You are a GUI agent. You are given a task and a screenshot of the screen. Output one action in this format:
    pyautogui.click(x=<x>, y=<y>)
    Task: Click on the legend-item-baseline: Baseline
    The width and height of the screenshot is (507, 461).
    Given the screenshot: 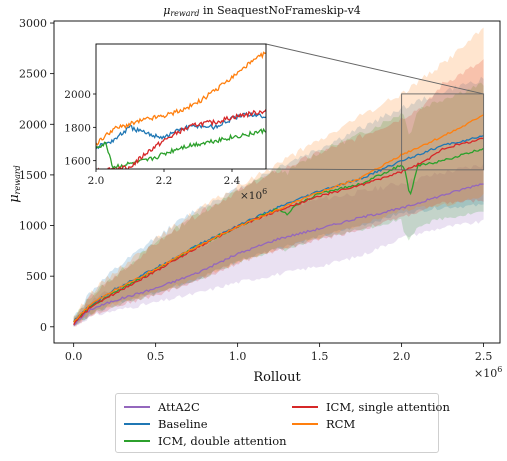 What is the action you would take?
    pyautogui.click(x=166, y=424)
    